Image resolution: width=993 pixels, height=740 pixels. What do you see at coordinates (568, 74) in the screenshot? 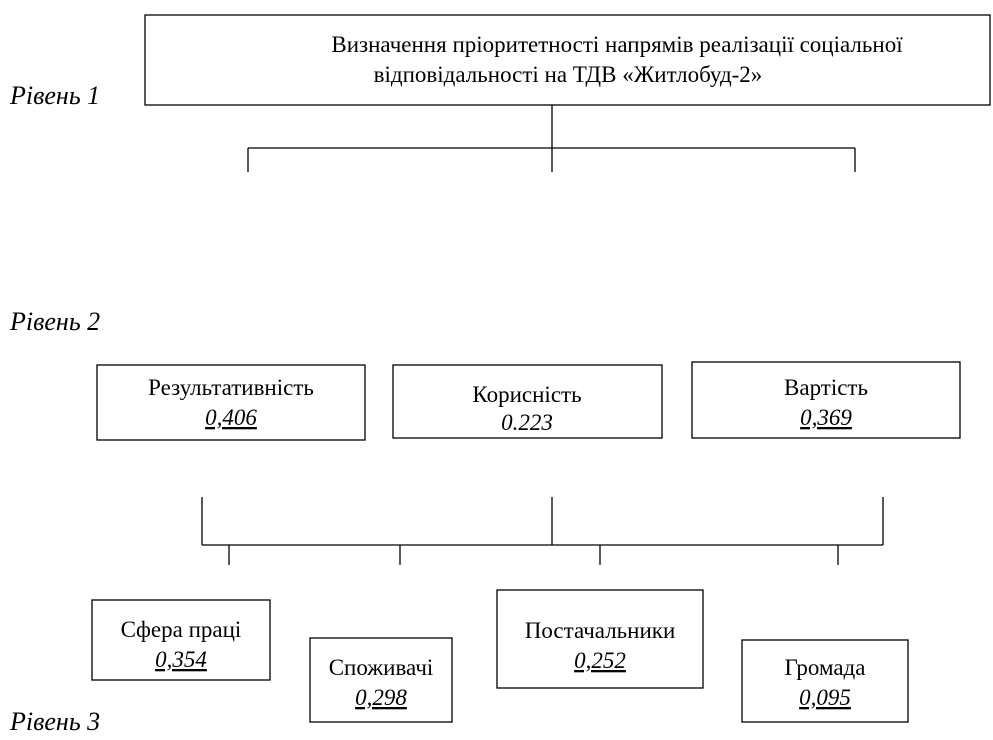
I see `goal-text: відповідальності на ТДВ «Житлобуд-2»` at bounding box center [568, 74].